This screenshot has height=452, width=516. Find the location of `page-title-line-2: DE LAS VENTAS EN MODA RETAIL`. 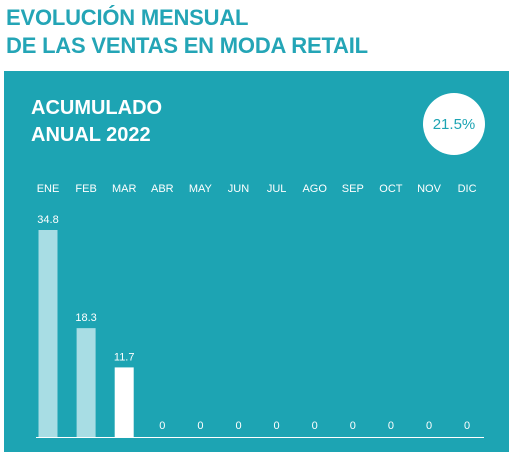

page-title-line-2: DE LAS VENTAS EN MODA RETAIL is located at coordinates (187, 45).